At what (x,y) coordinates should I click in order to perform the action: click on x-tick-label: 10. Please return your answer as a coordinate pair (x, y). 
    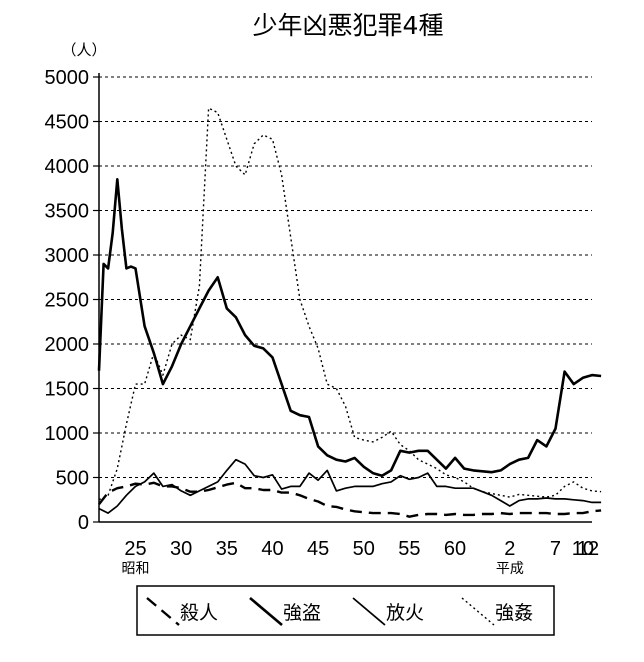
    Looking at the image, I should click on (583, 549).